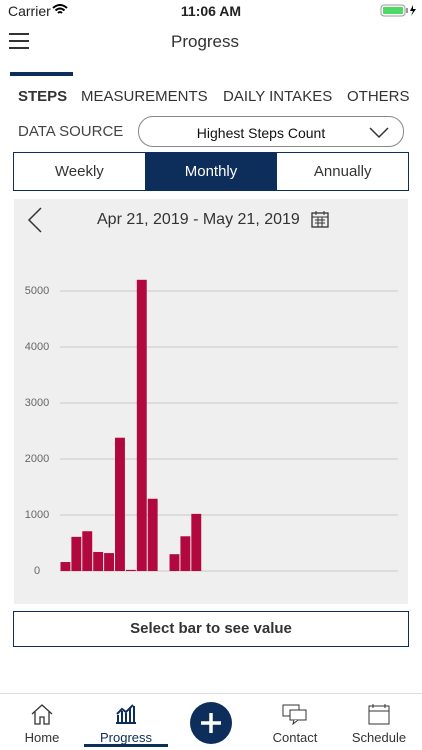  I want to click on nav-item: Home, so click(42, 724).